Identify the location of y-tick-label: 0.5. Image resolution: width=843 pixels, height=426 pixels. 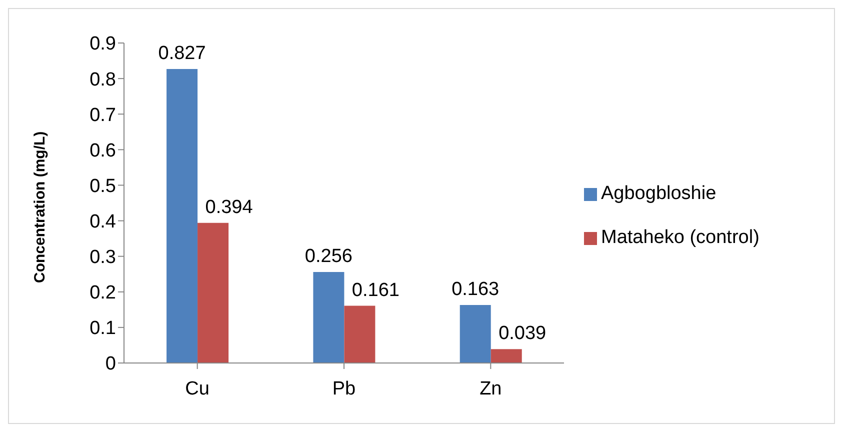
(103, 186).